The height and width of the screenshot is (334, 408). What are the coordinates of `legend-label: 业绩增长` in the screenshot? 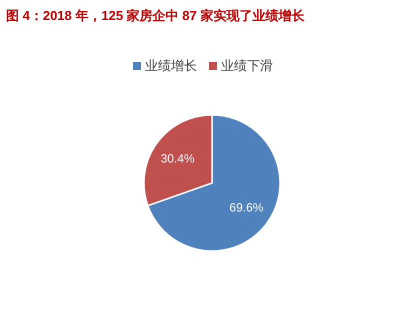 It's located at (171, 65).